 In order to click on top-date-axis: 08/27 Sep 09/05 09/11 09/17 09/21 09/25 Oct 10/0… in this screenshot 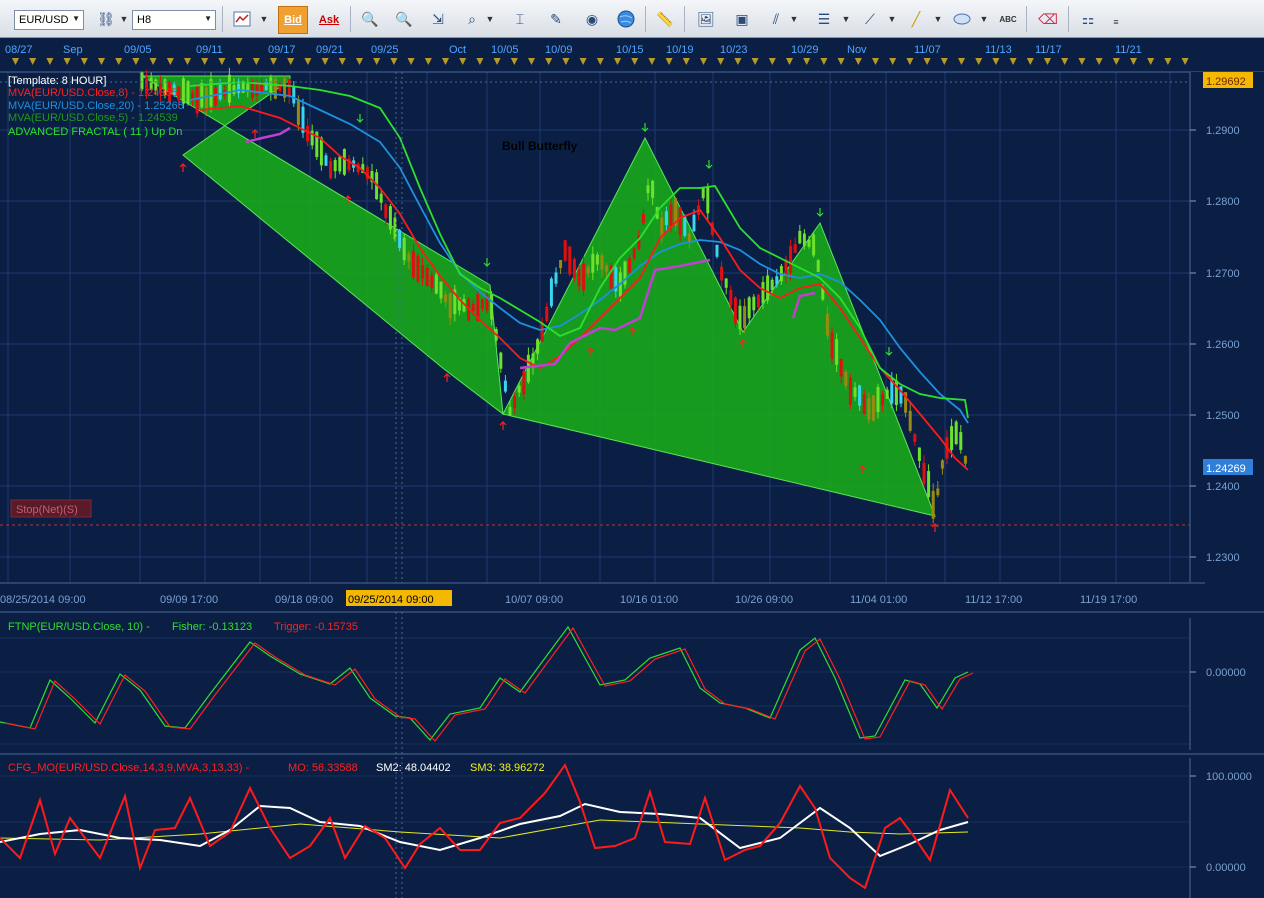, I will do `click(632, 55)`.